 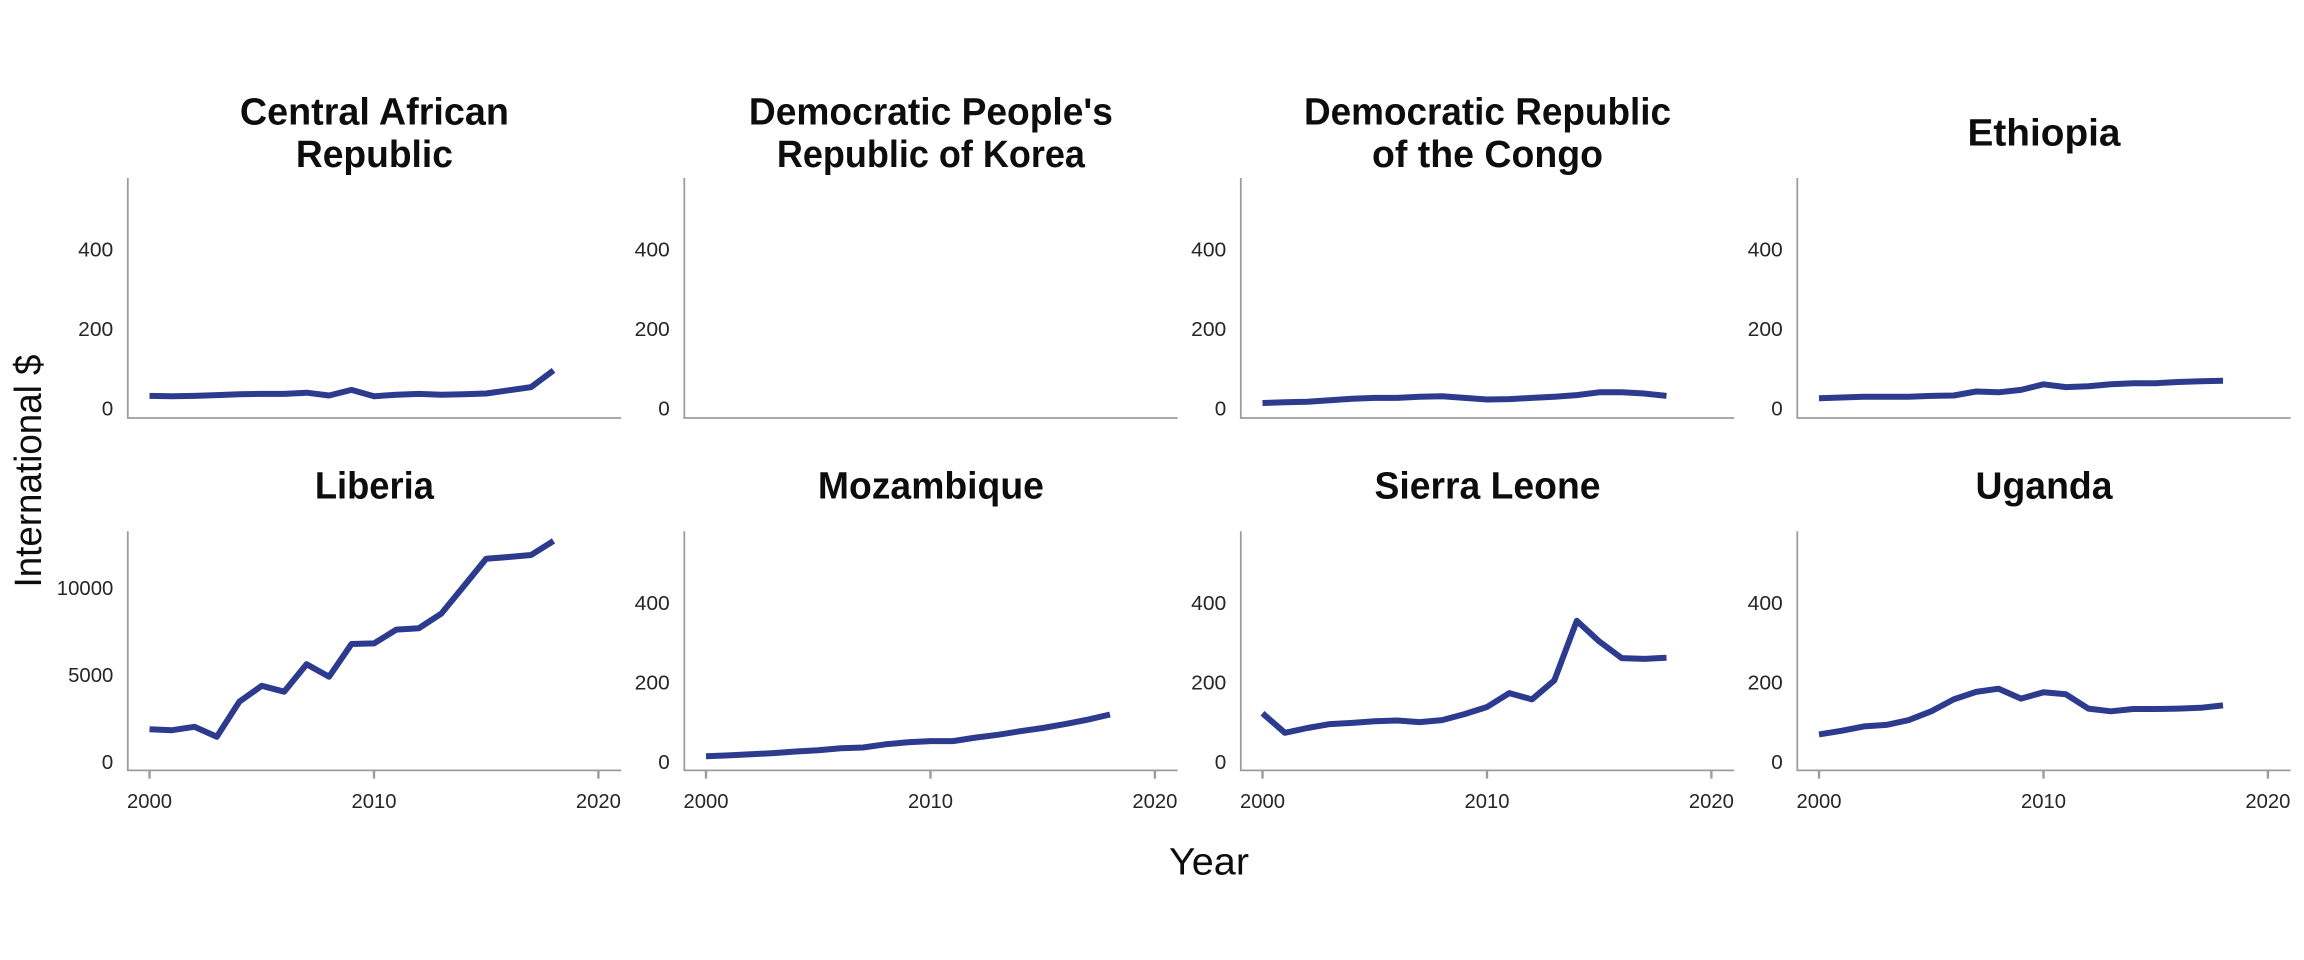 What do you see at coordinates (1209, 863) in the screenshot?
I see `svg-text: Year` at bounding box center [1209, 863].